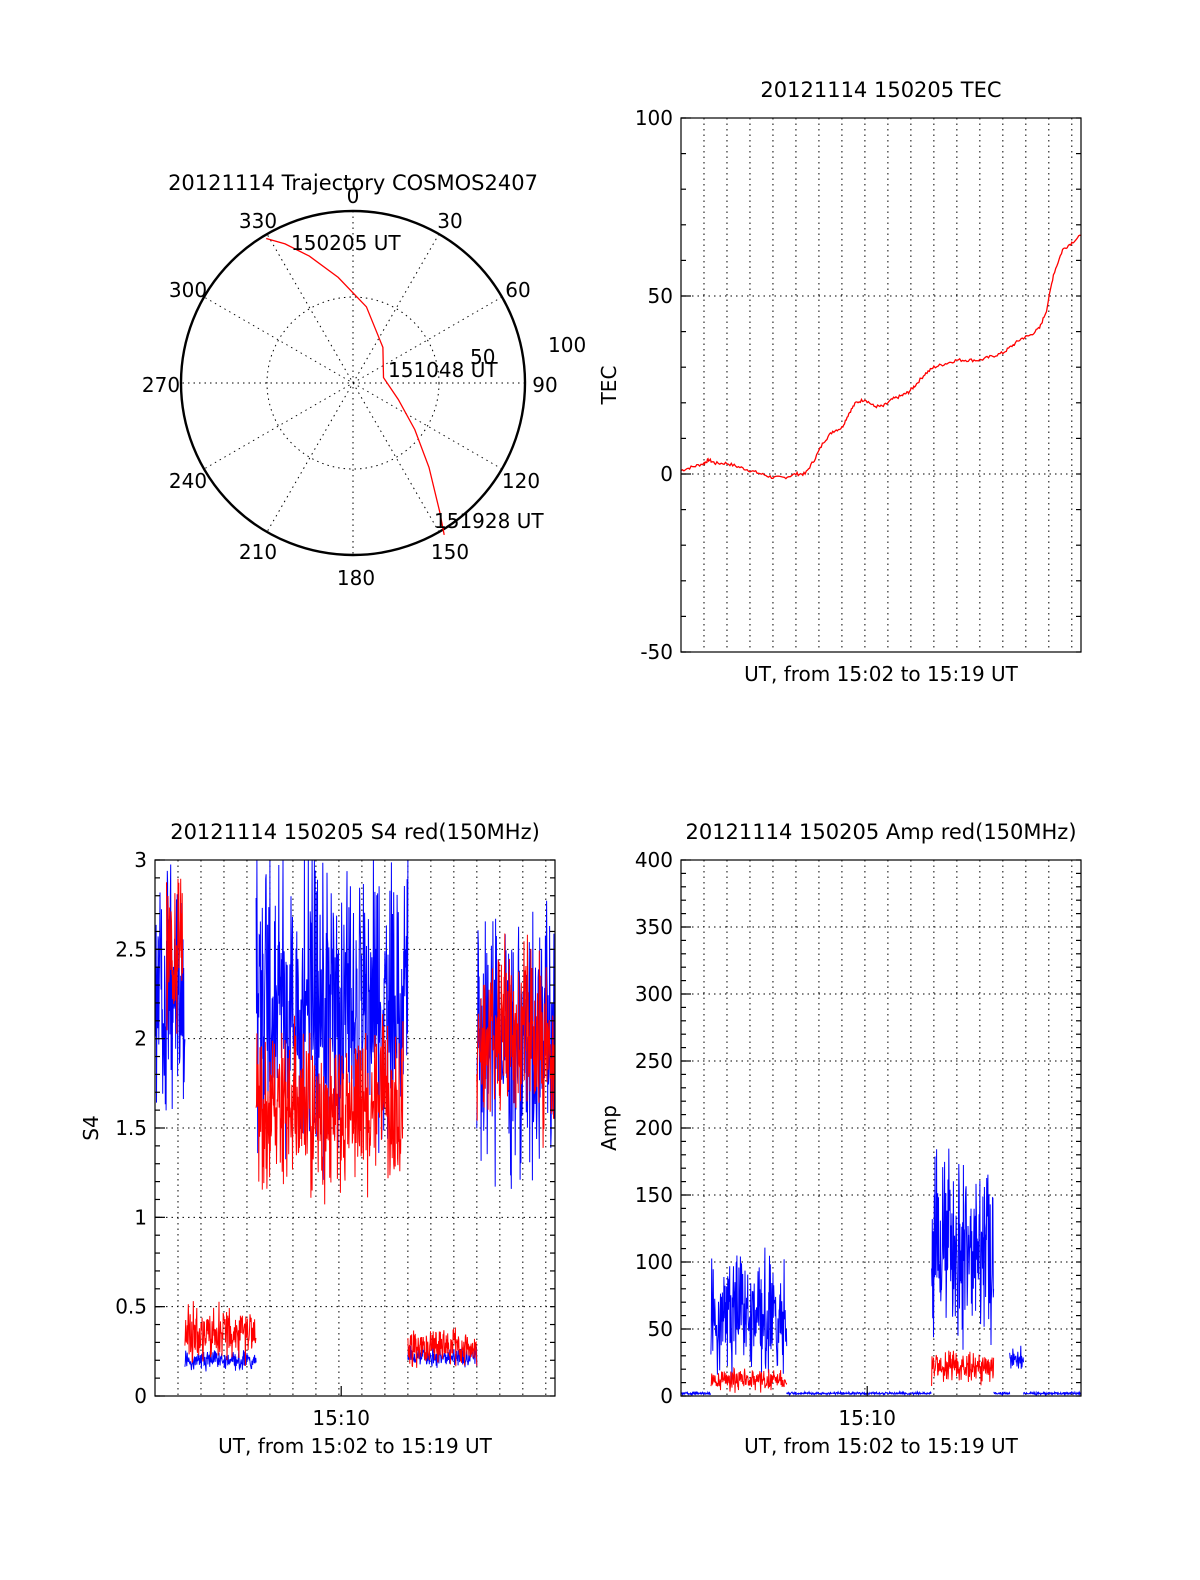 The height and width of the screenshot is (1580, 1200). I want to click on ytick-label: 150, so click(654, 1195).